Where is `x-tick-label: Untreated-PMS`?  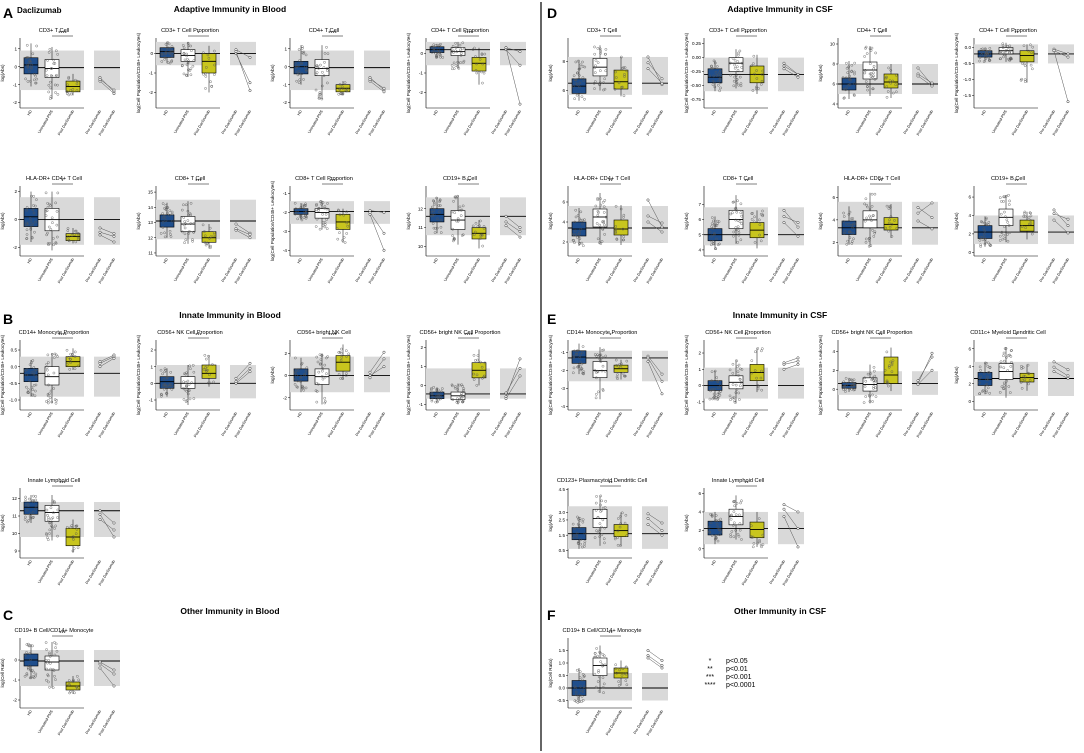 x-tick-label: Untreated-PMS is located at coordinates (45, 121).